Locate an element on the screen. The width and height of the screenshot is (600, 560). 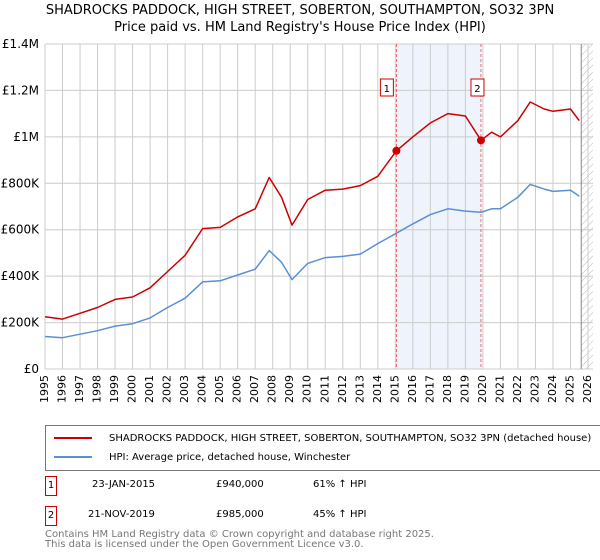
sale-row: 1 23-JAN-2015 £940,000 61% ↑ HPI is located at coordinates (295, 486).